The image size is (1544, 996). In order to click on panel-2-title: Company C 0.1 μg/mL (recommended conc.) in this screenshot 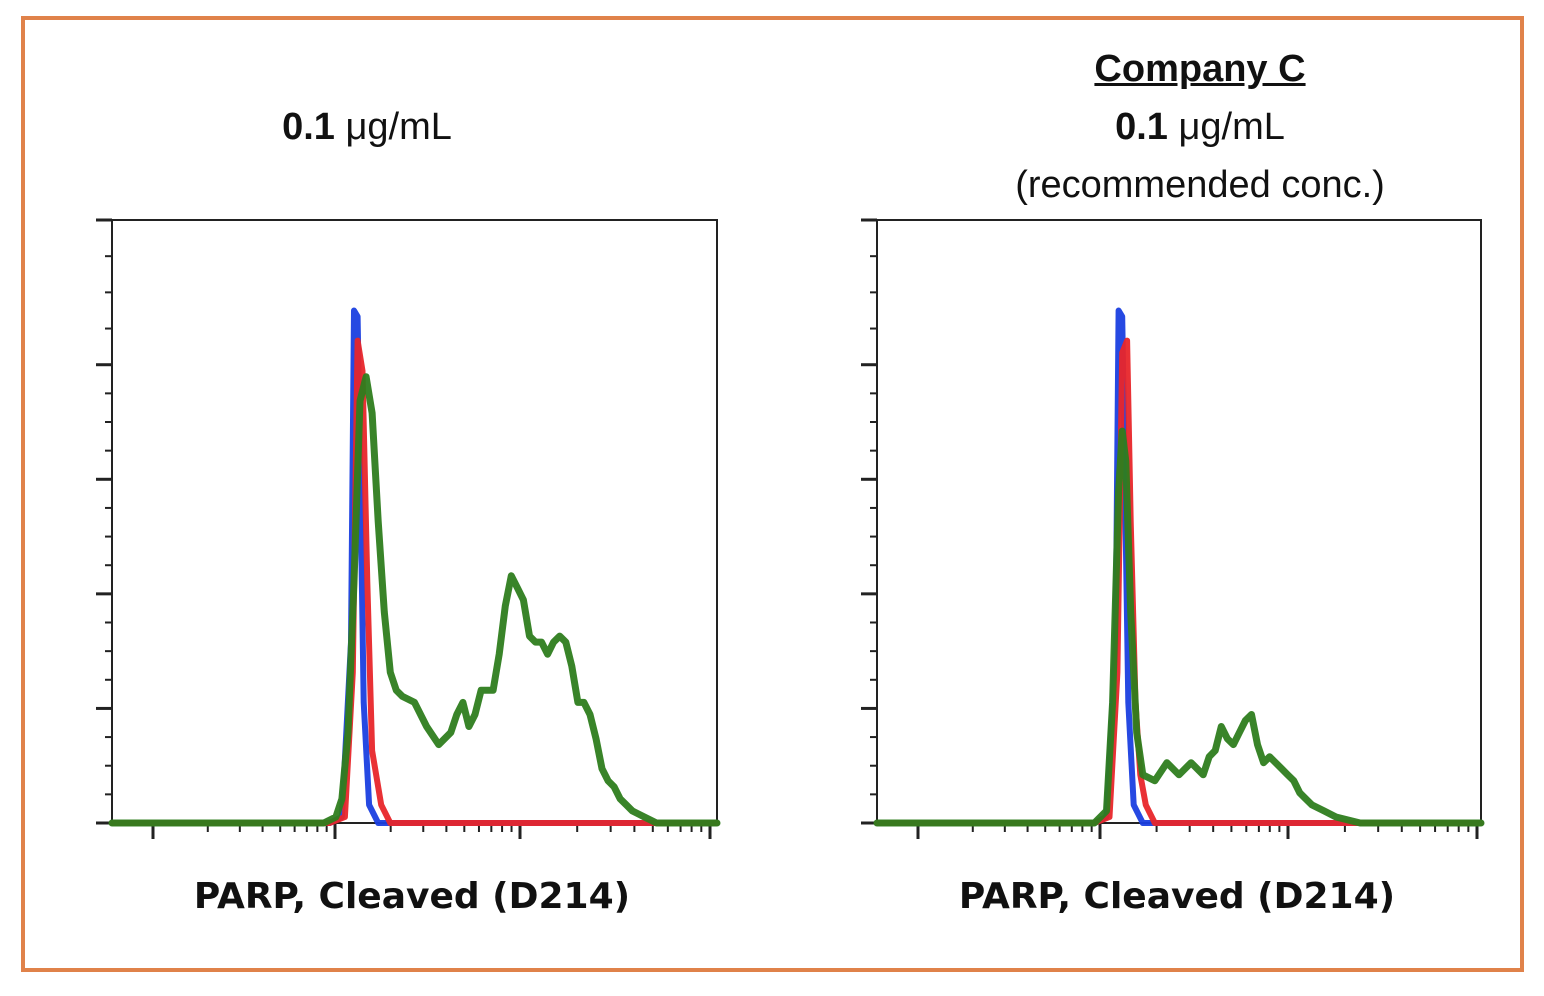, I will do `click(1200, 127)`.